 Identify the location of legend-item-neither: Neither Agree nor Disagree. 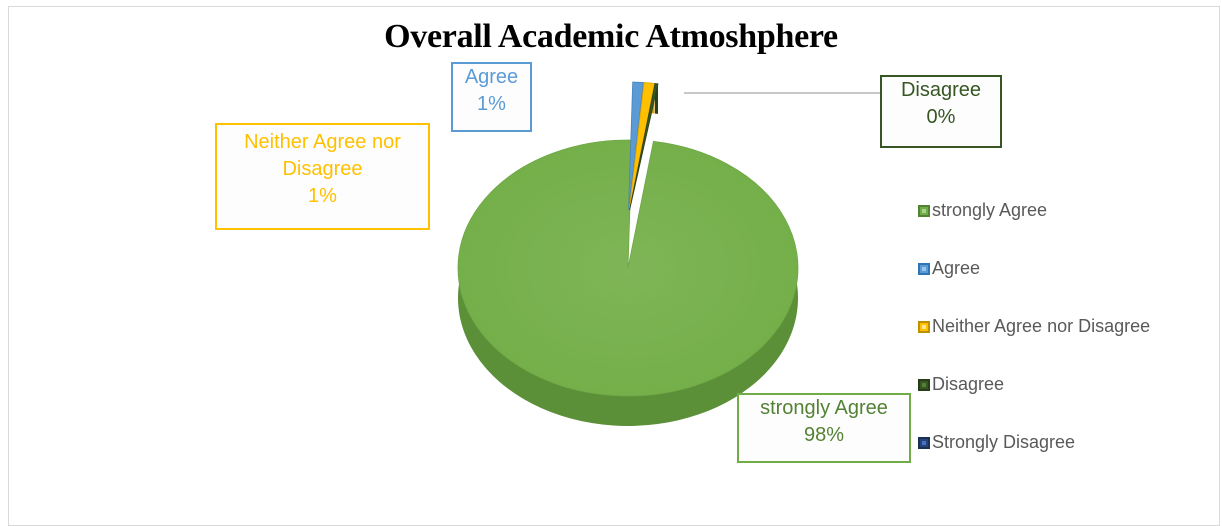
(1034, 326).